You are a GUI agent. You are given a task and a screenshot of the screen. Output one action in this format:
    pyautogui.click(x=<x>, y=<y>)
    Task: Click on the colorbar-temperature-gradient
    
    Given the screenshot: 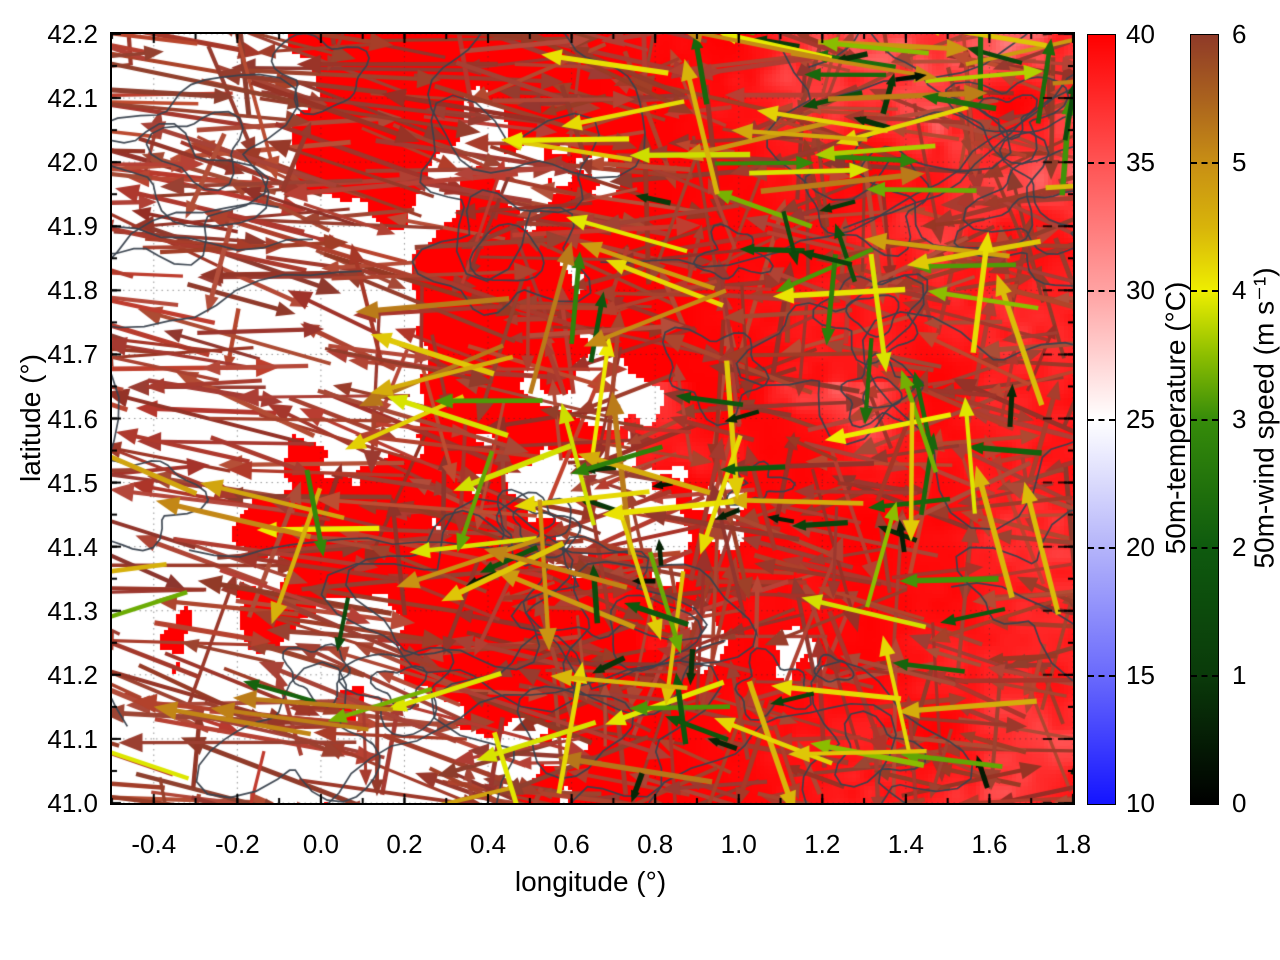 What is the action you would take?
    pyautogui.click(x=1101, y=419)
    